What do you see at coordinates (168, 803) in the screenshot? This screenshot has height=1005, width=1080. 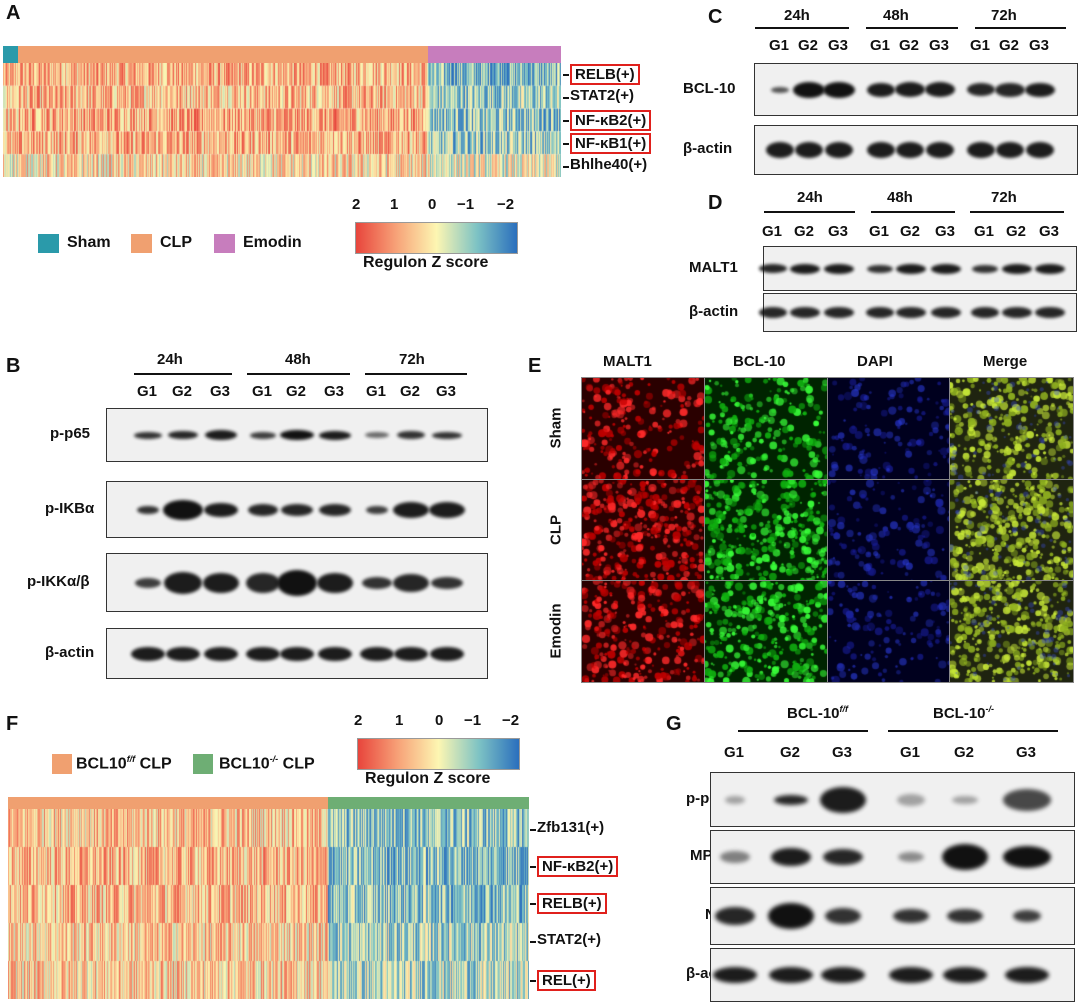 I see `bcl10ff-annotation` at bounding box center [168, 803].